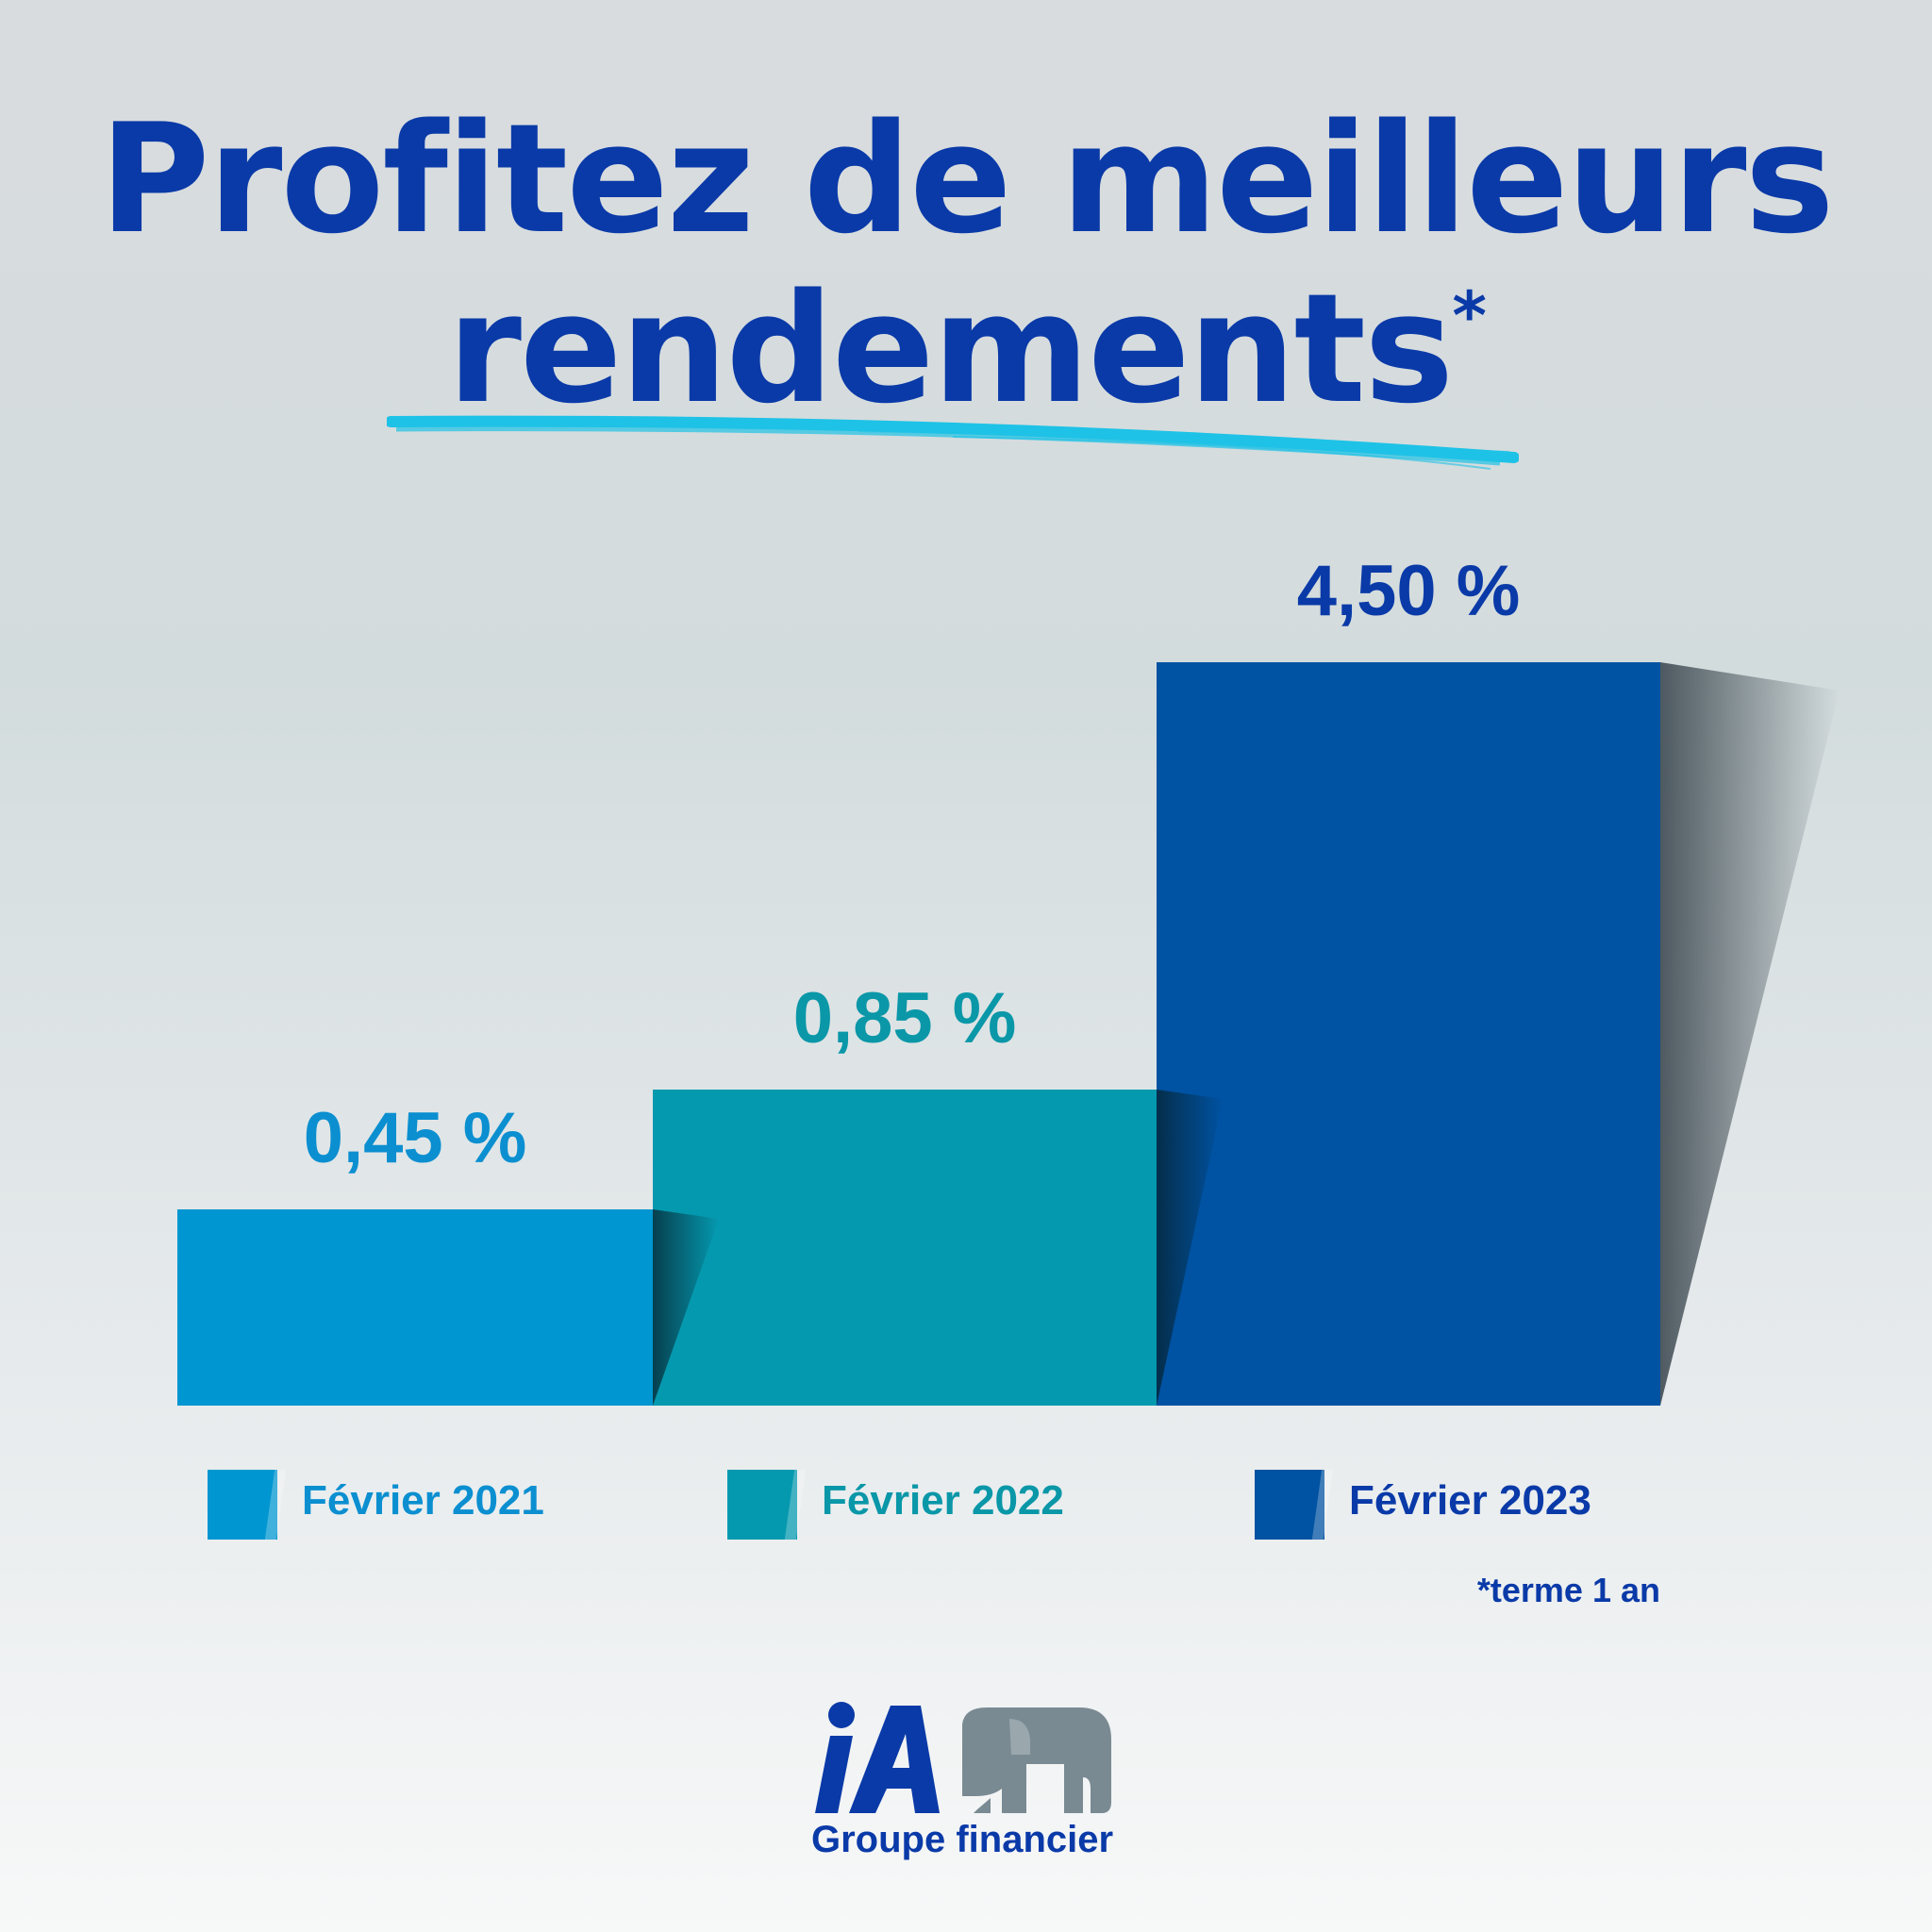 The width and height of the screenshot is (1932, 1932). I want to click on elephant-icon, so click(1037, 1760).